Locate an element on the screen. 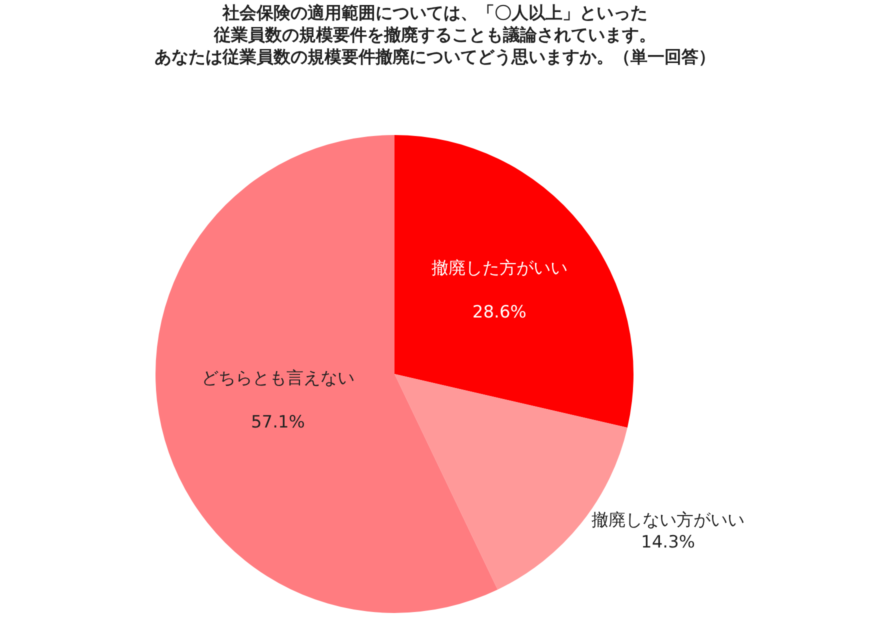  data-label: 14.3% is located at coordinates (668, 542).